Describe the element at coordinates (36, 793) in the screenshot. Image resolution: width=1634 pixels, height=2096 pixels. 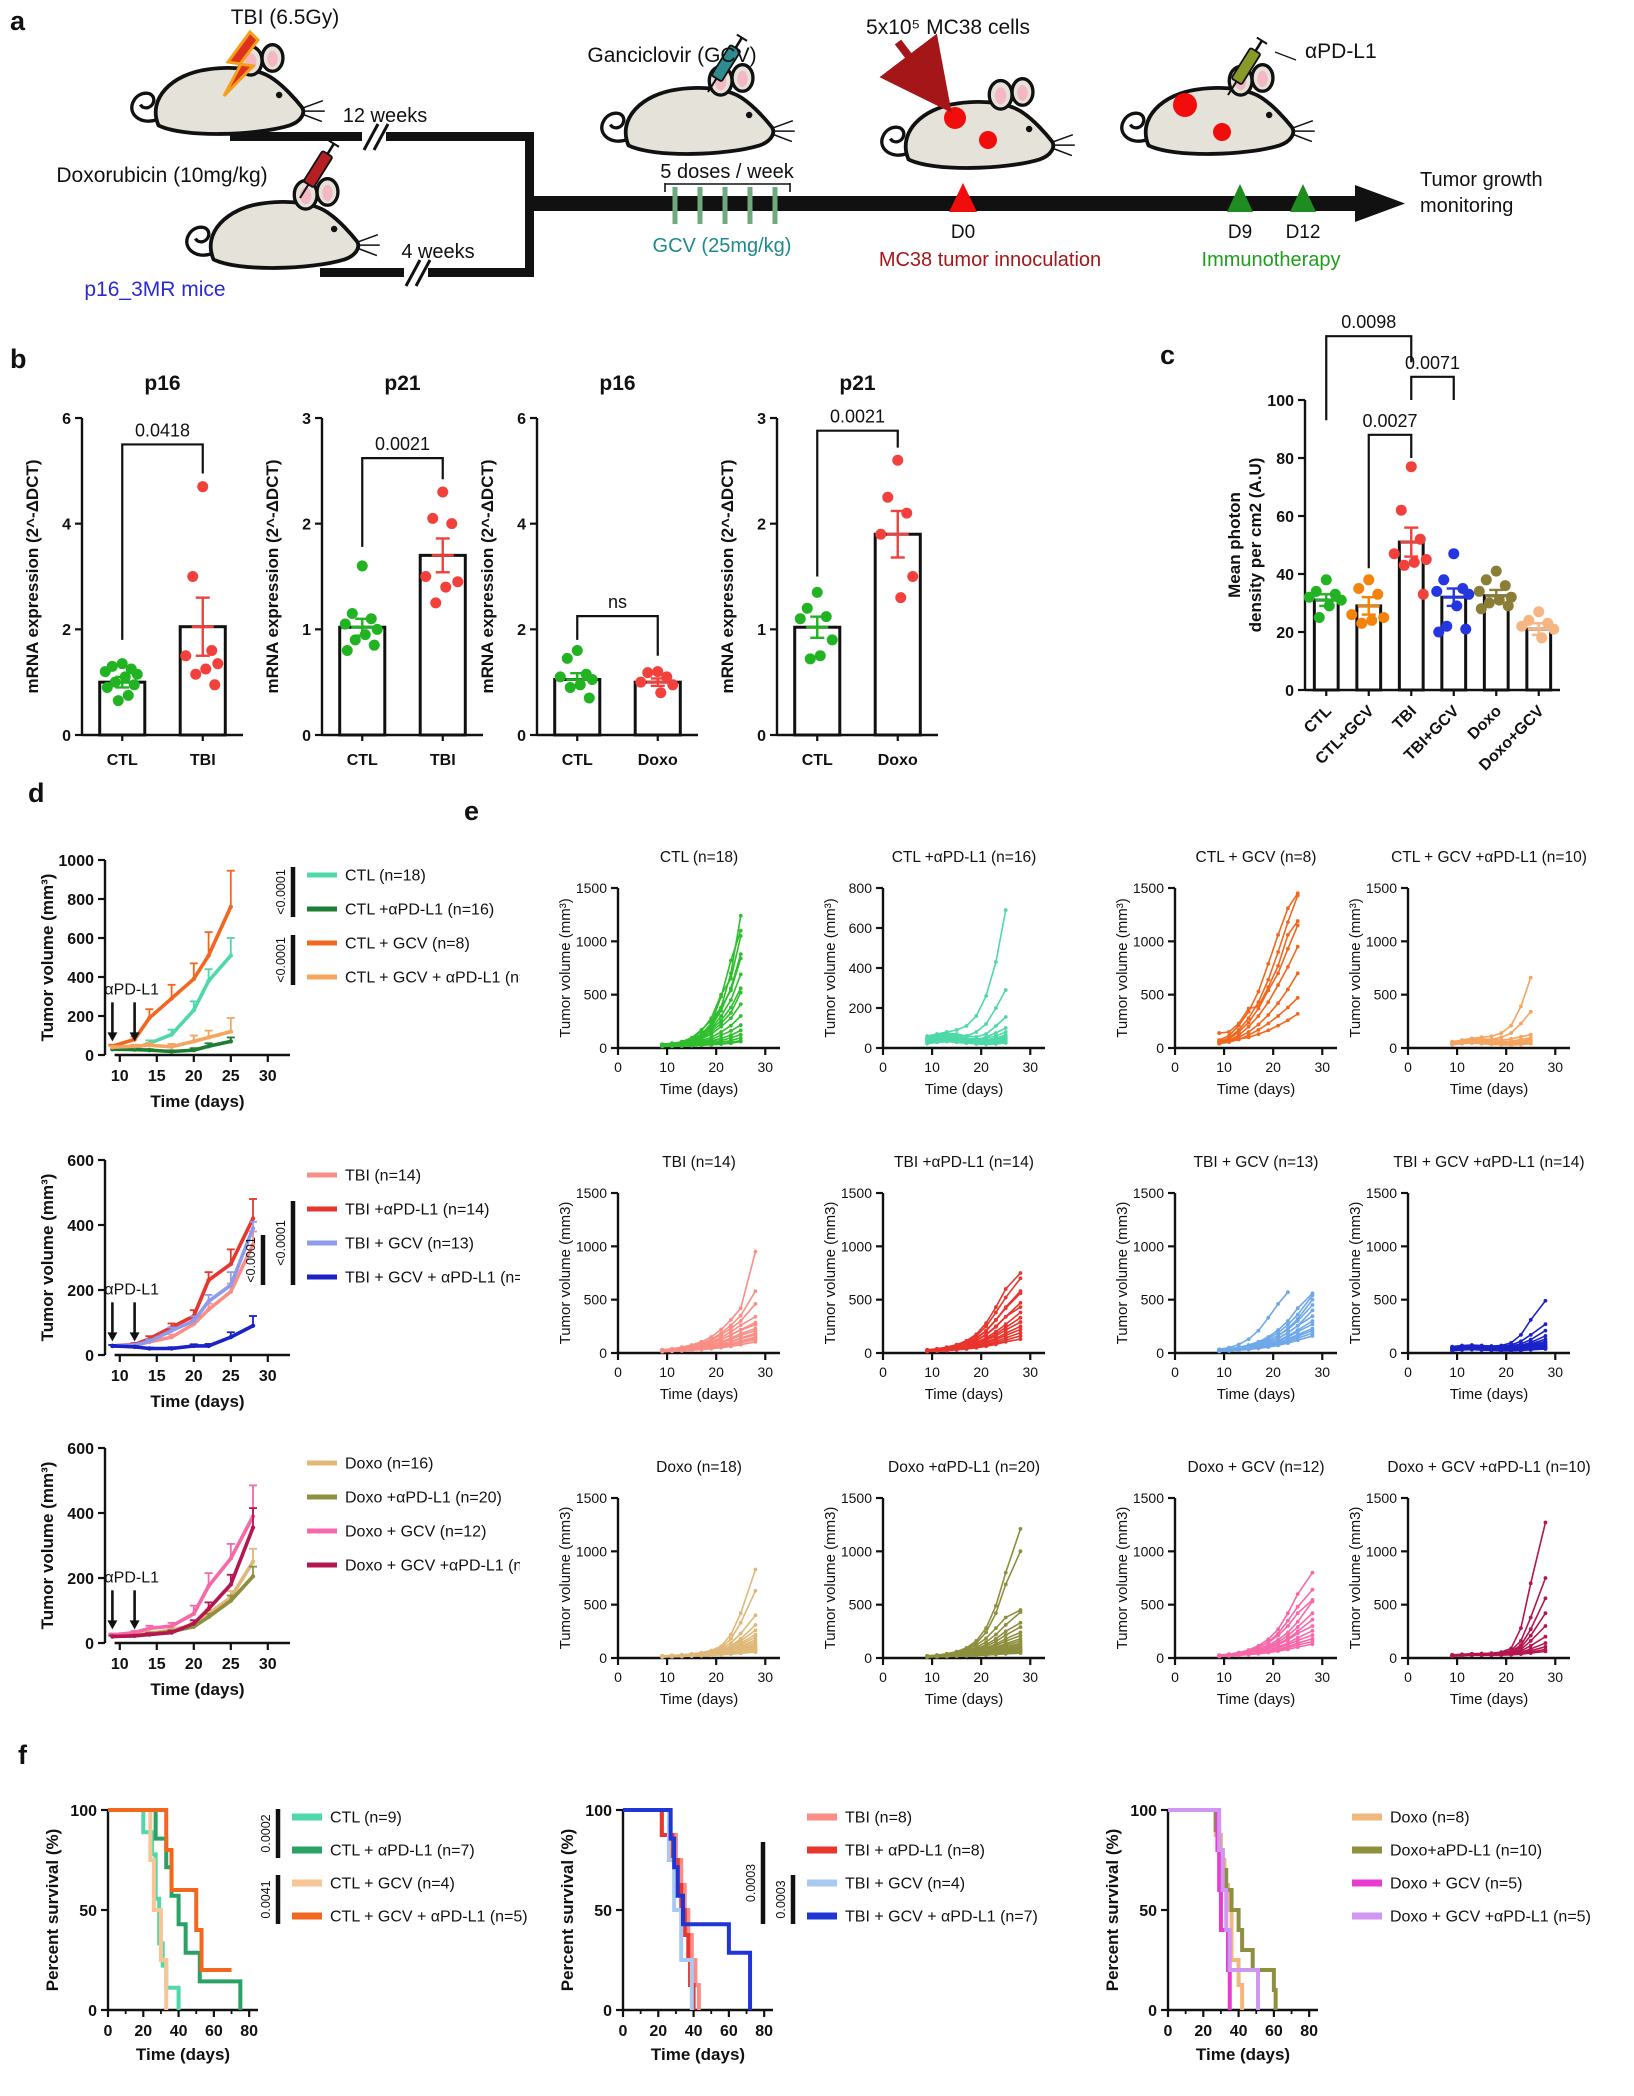
I see `panel-label-d: d` at that location.